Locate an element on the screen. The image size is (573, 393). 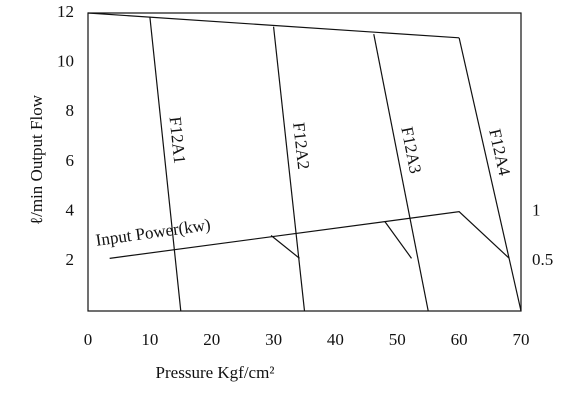
y-axis-label: ℓ/min Output Flow is located at coordinates (36, 159).